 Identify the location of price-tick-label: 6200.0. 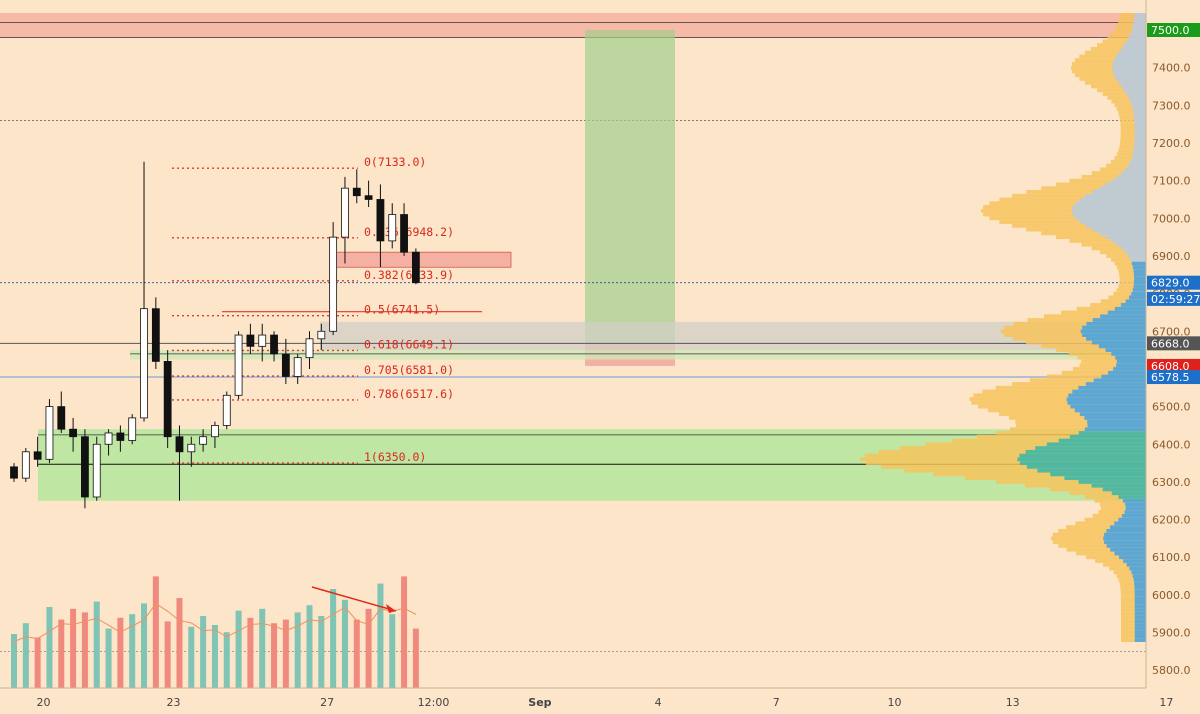
(1171, 520).